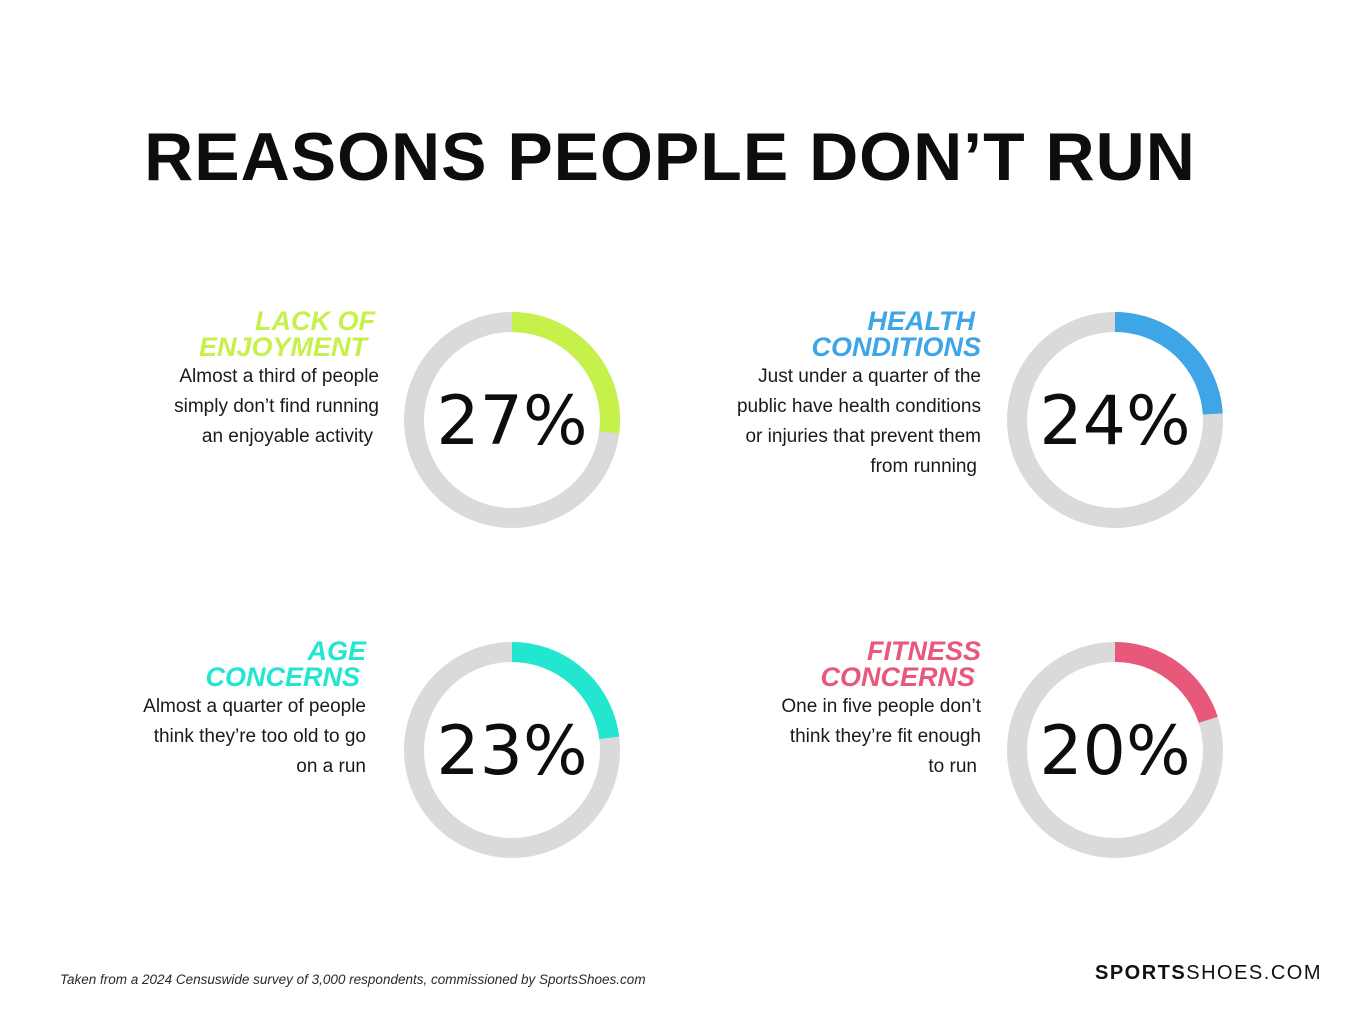 Image resolution: width=1364 pixels, height=1028 pixels. Describe the element at coordinates (869, 376) in the screenshot. I see `stat-description-line: Just under a quarter of the` at that location.